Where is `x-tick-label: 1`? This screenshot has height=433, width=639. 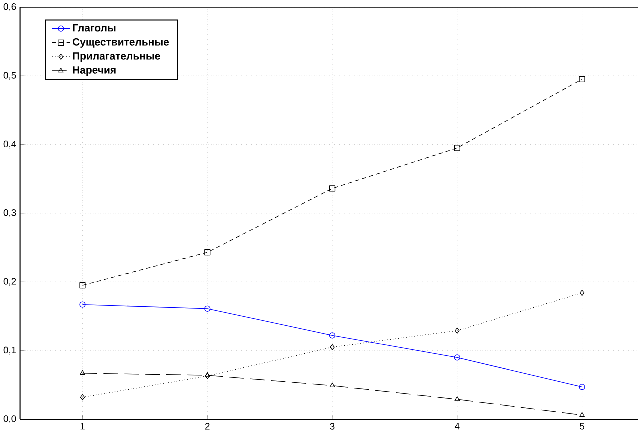 x-tick-label: 1 is located at coordinates (82, 426).